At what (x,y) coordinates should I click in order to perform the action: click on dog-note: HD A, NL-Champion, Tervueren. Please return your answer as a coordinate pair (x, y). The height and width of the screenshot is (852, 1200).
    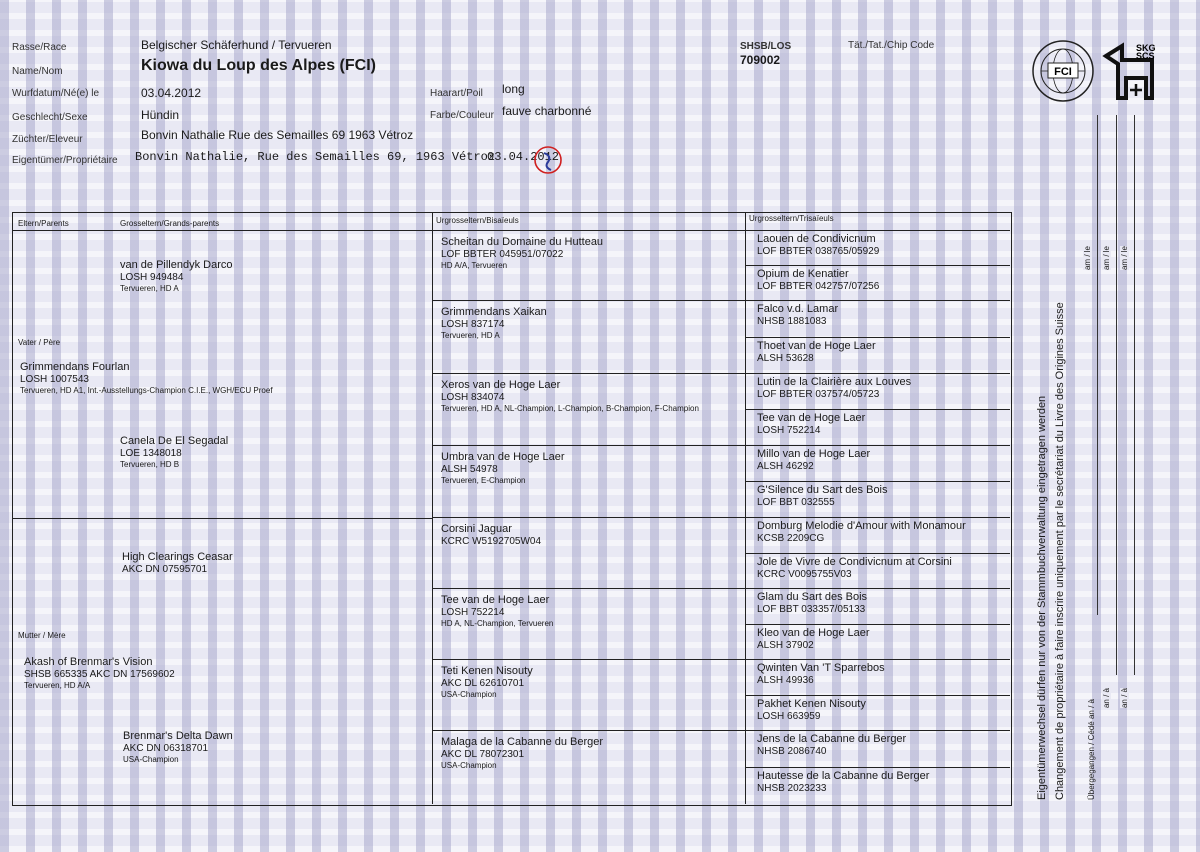
    Looking at the image, I should click on (497, 623).